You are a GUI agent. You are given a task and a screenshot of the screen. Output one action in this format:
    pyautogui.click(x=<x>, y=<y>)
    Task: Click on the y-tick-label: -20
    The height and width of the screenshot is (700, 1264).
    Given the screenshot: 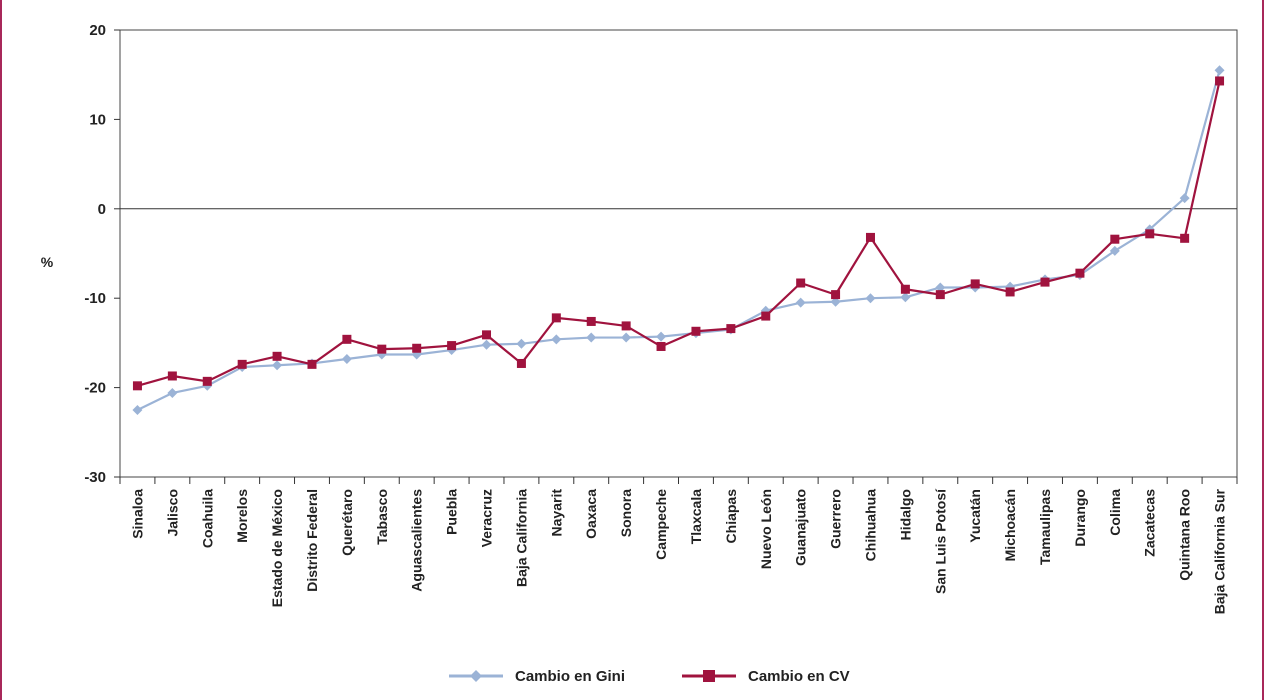 What is the action you would take?
    pyautogui.click(x=95, y=388)
    